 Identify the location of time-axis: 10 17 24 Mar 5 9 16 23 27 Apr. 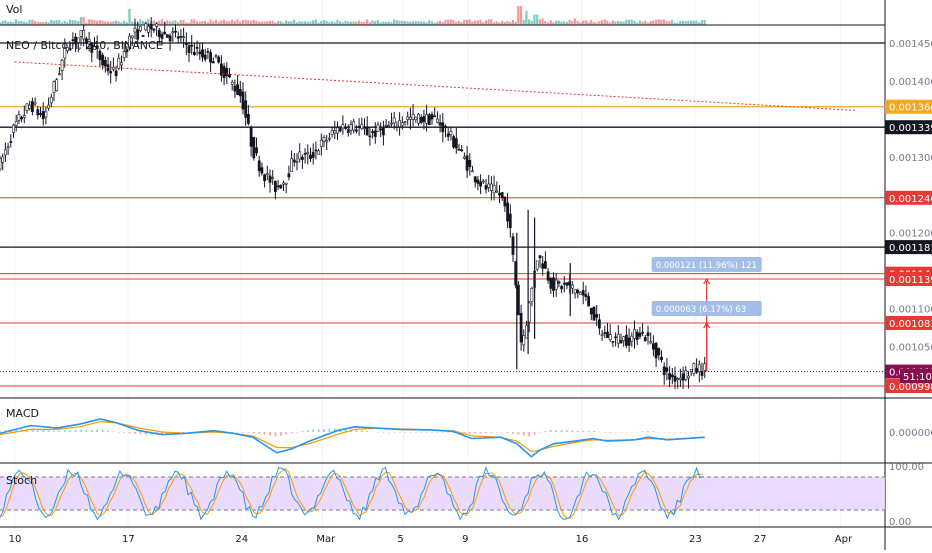
(431, 539).